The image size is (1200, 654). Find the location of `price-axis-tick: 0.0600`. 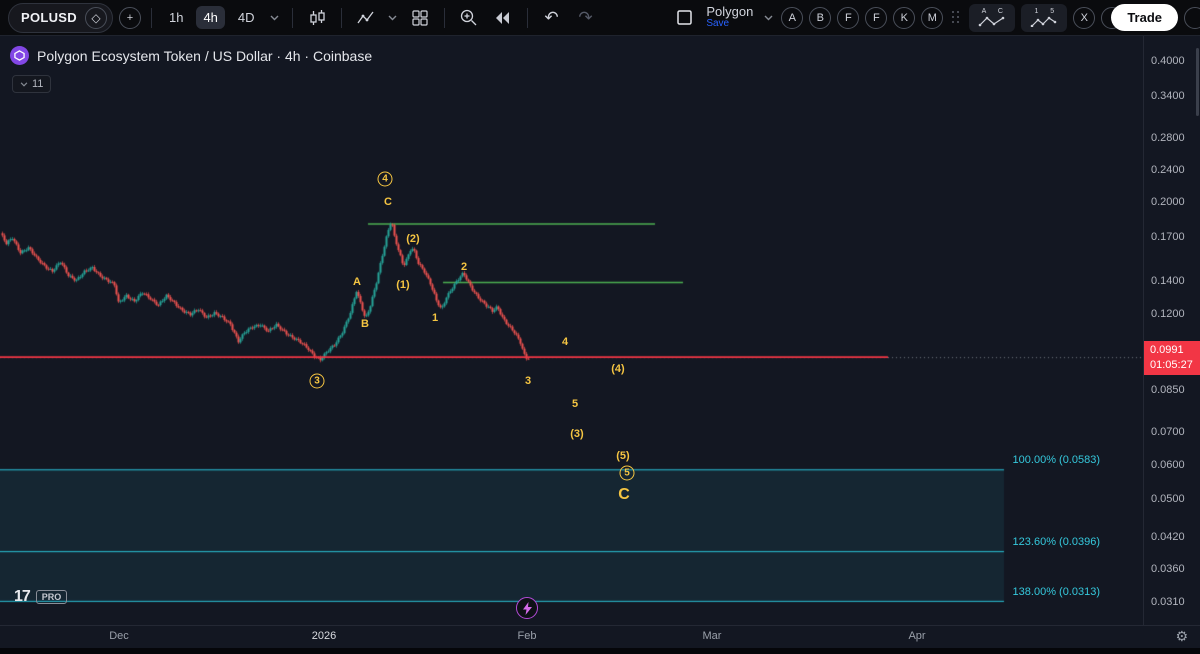

price-axis-tick: 0.0600 is located at coordinates (1168, 465).